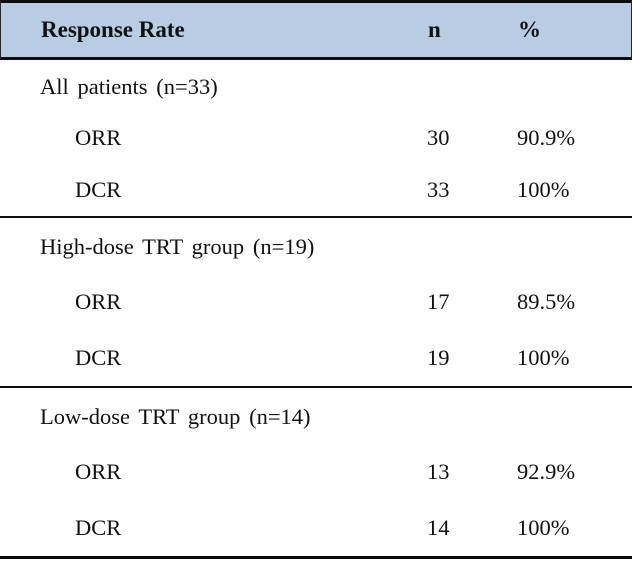 The image size is (632, 576). I want to click on row-n-value: 14, so click(438, 527).